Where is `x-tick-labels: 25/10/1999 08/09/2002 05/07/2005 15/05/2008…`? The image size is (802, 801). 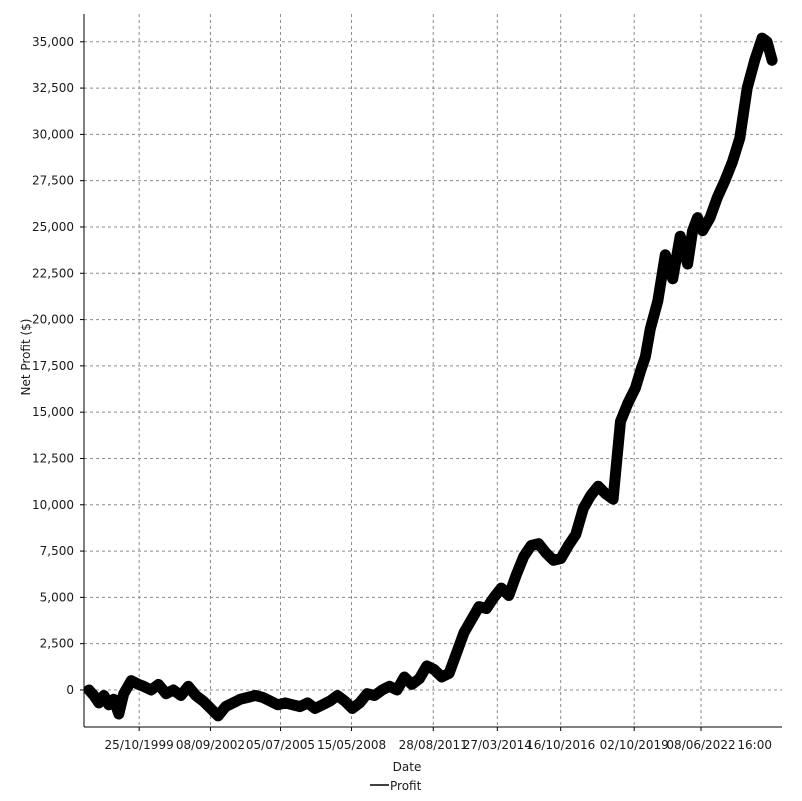 x-tick-labels: 25/10/1999 08/09/2002 05/07/2005 15/05/2008… is located at coordinates (438, 745).